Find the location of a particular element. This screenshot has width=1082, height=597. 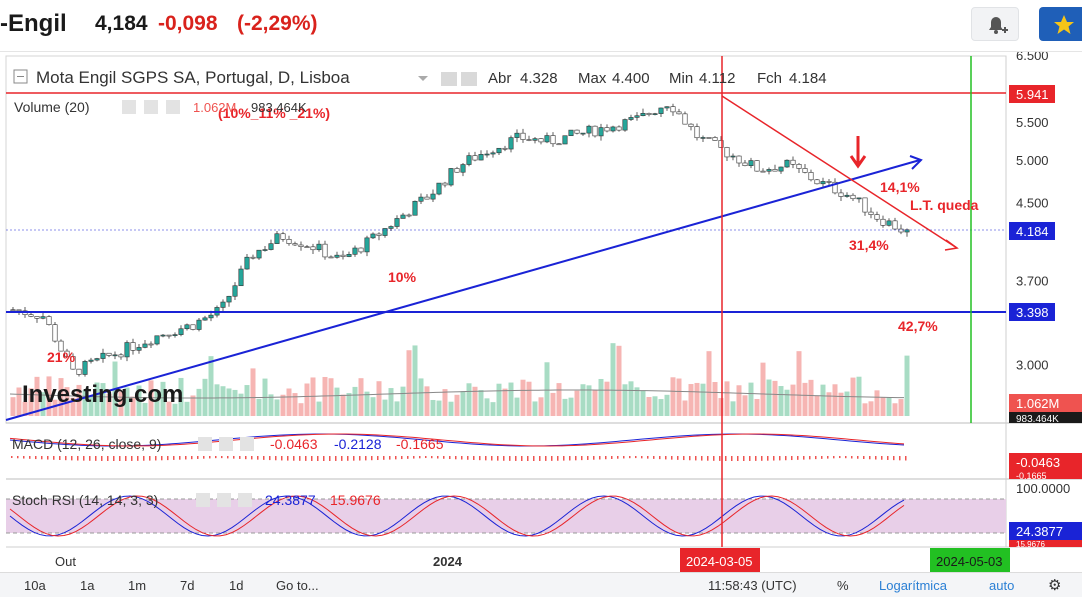

stoch-eye-icon is located at coordinates (203, 500).